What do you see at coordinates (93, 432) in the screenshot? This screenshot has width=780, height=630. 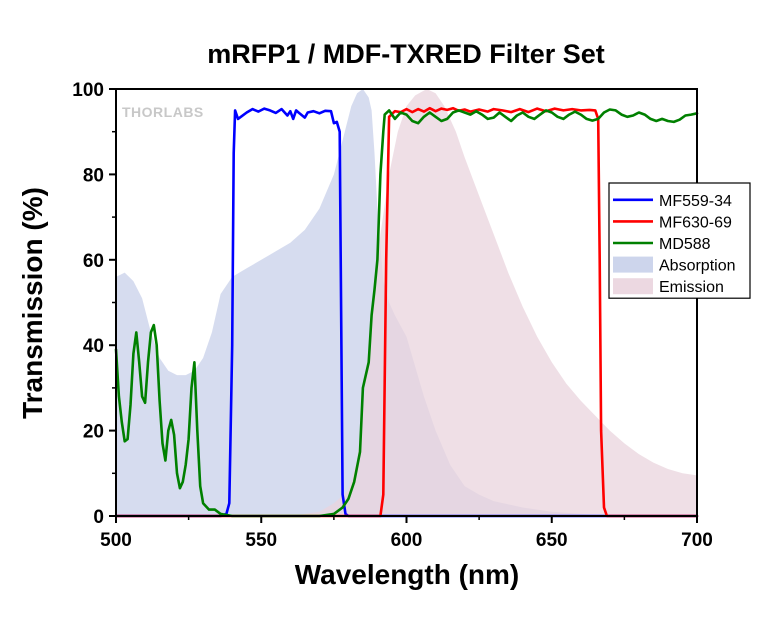 I see `y-tick-label: 20` at bounding box center [93, 432].